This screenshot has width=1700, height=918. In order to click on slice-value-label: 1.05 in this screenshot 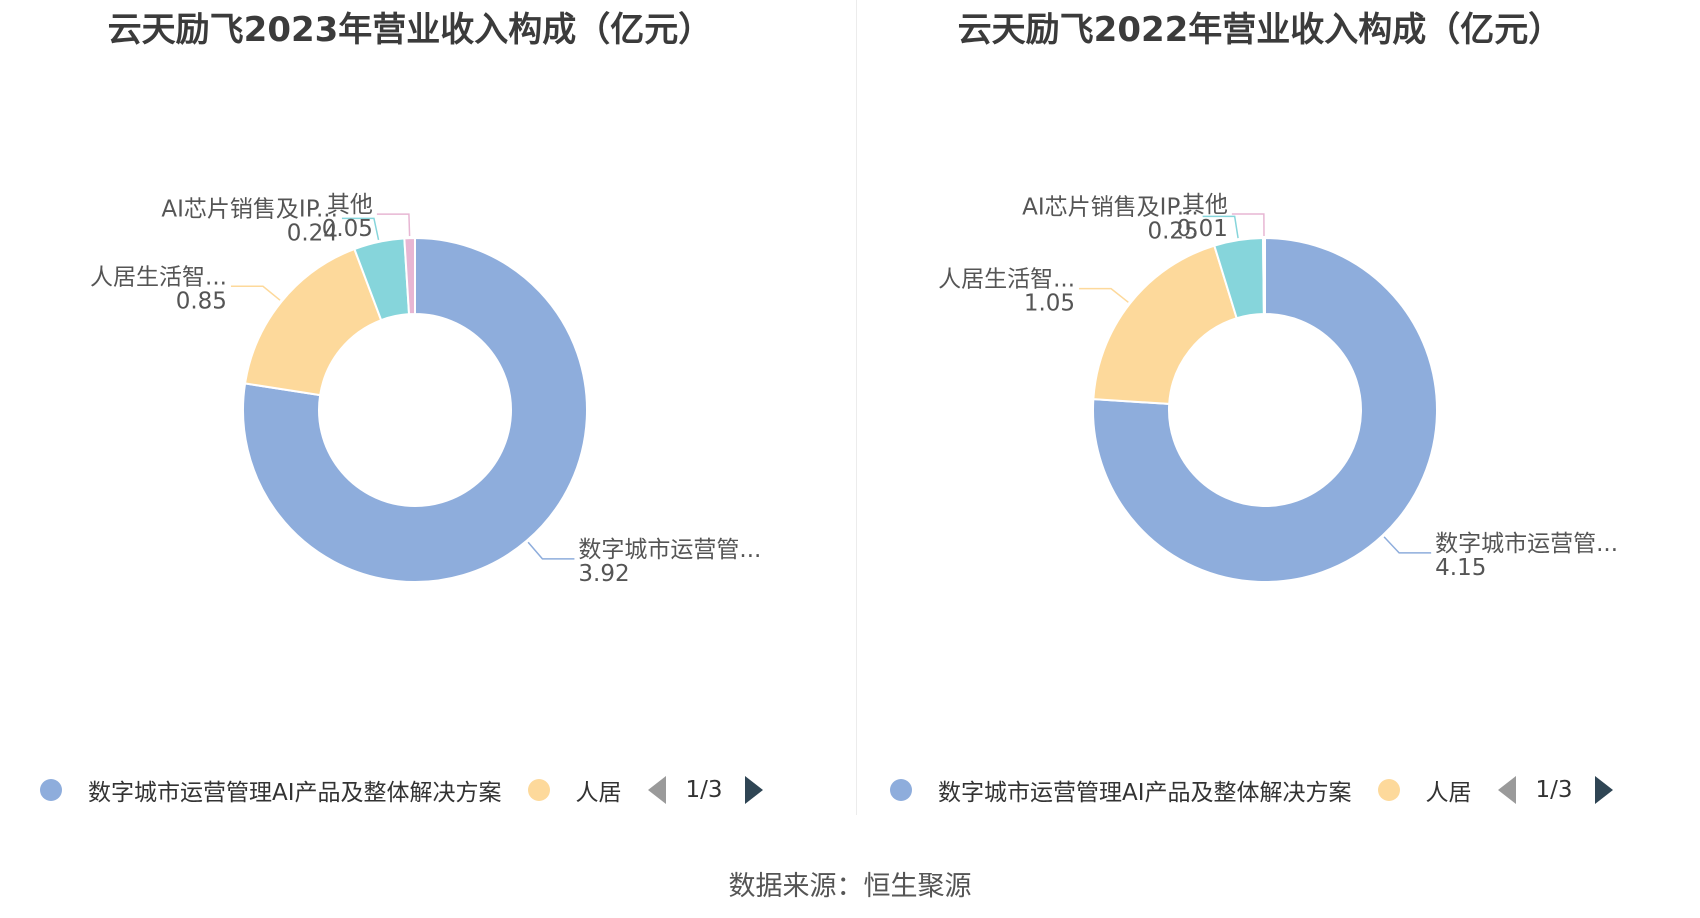, I will do `click(1049, 304)`.